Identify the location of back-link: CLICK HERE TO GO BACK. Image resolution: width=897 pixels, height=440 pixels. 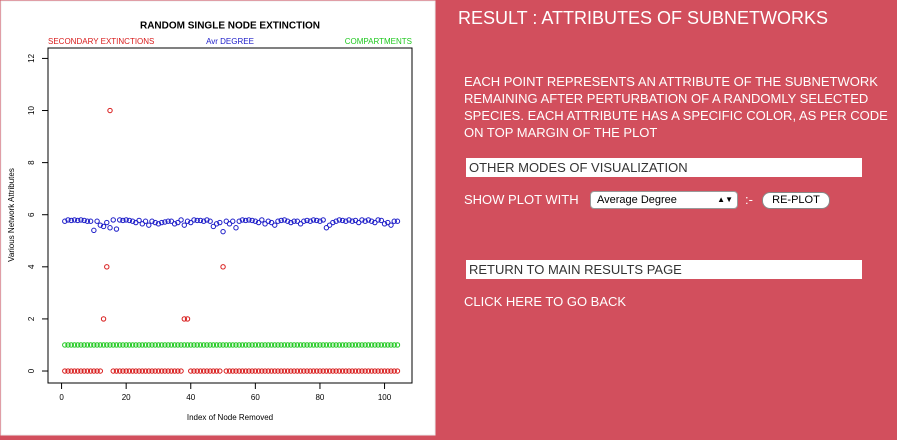
(545, 301).